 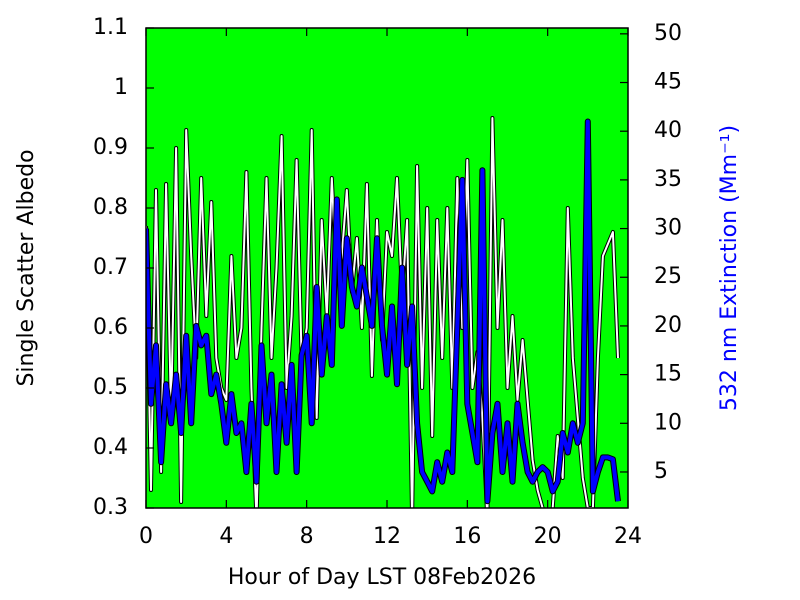 I want to click on y-tick-label: 0.6, so click(x=110, y=327).